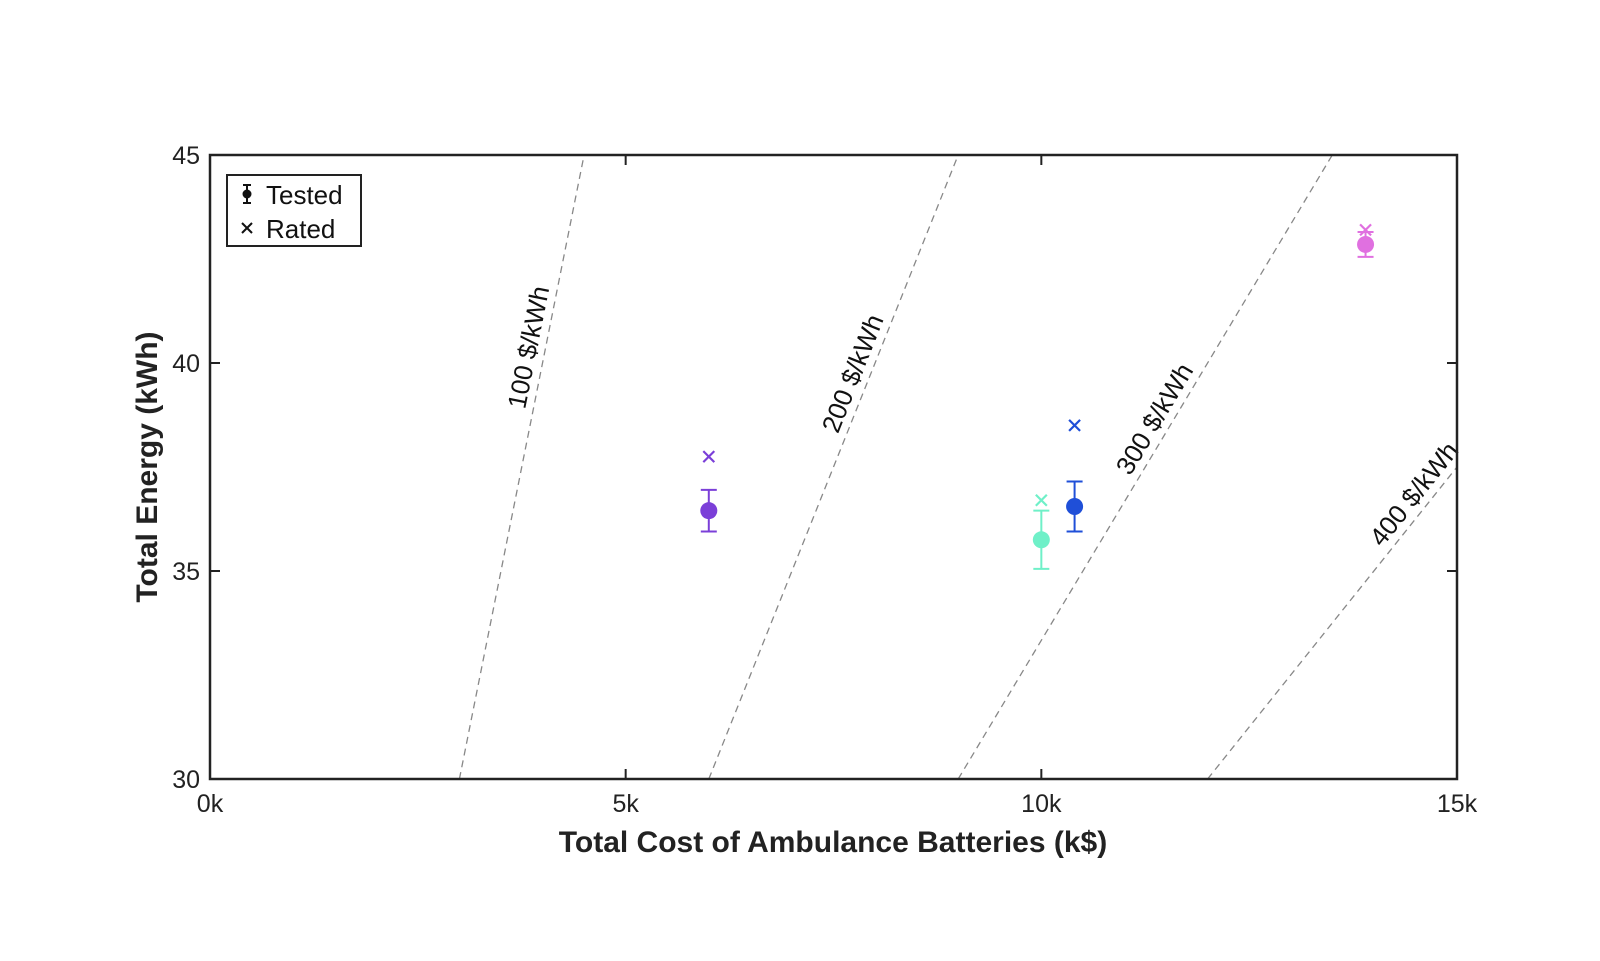 The height and width of the screenshot is (961, 1600). I want to click on x-tick-label: 10k, so click(1041, 804).